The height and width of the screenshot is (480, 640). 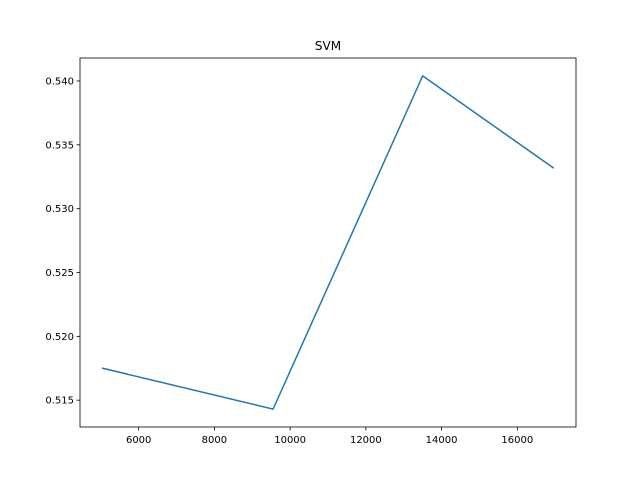 What do you see at coordinates (59, 145) in the screenshot?
I see `y-tick-label: 0.535` at bounding box center [59, 145].